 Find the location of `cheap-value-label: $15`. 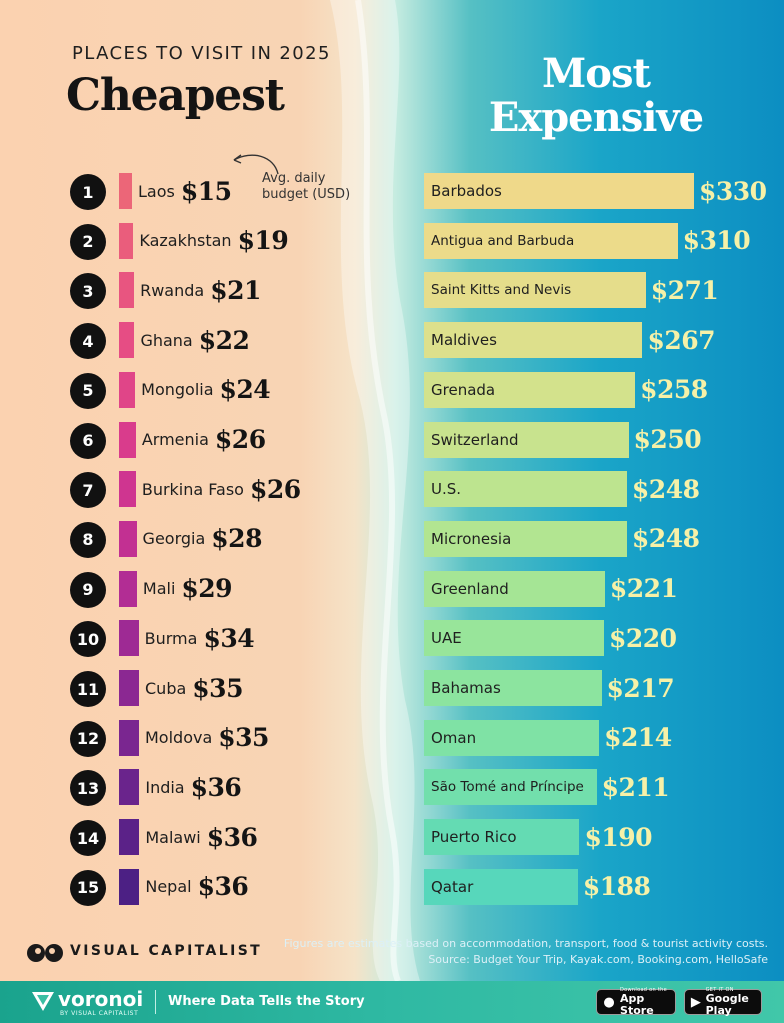

cheap-value-label: $15 is located at coordinates (206, 191).